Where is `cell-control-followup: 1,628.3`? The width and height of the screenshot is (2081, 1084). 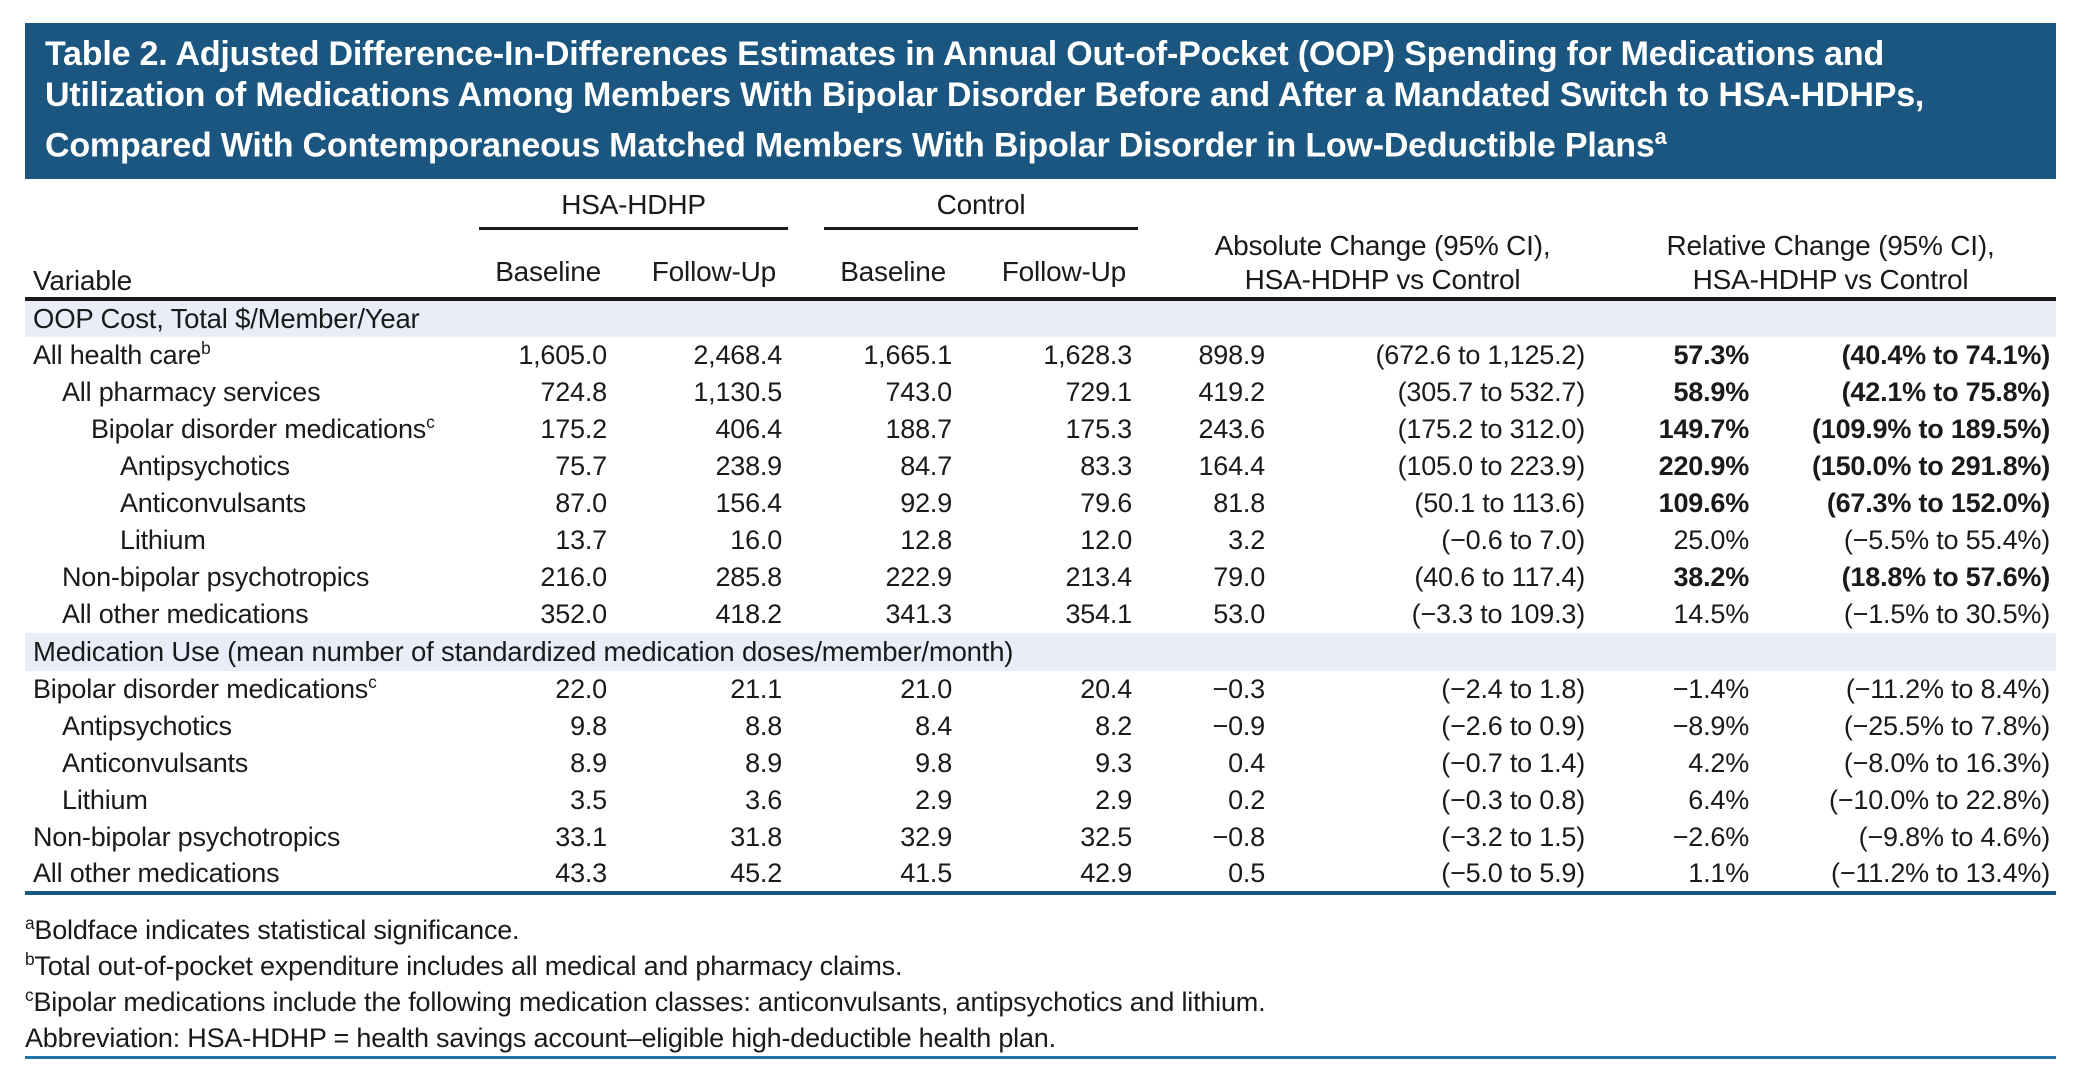 cell-control-followup: 1,628.3 is located at coordinates (1088, 355).